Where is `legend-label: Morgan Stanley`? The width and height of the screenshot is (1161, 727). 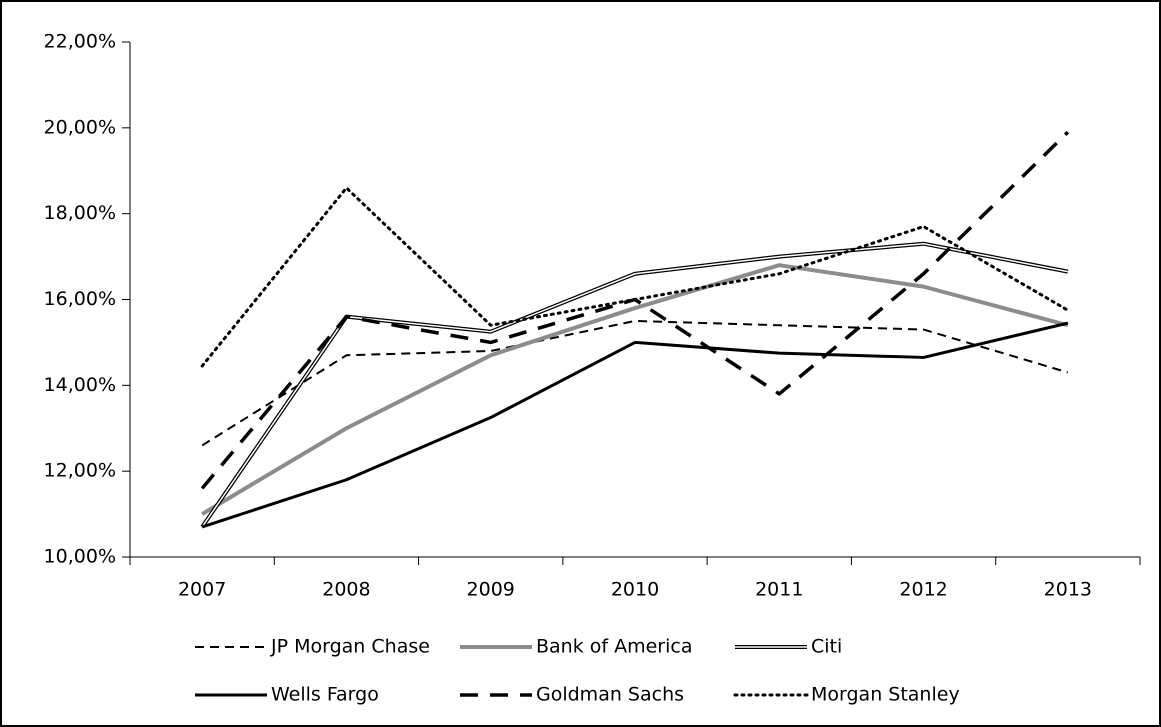
legend-label: Morgan Stanley is located at coordinates (885, 695).